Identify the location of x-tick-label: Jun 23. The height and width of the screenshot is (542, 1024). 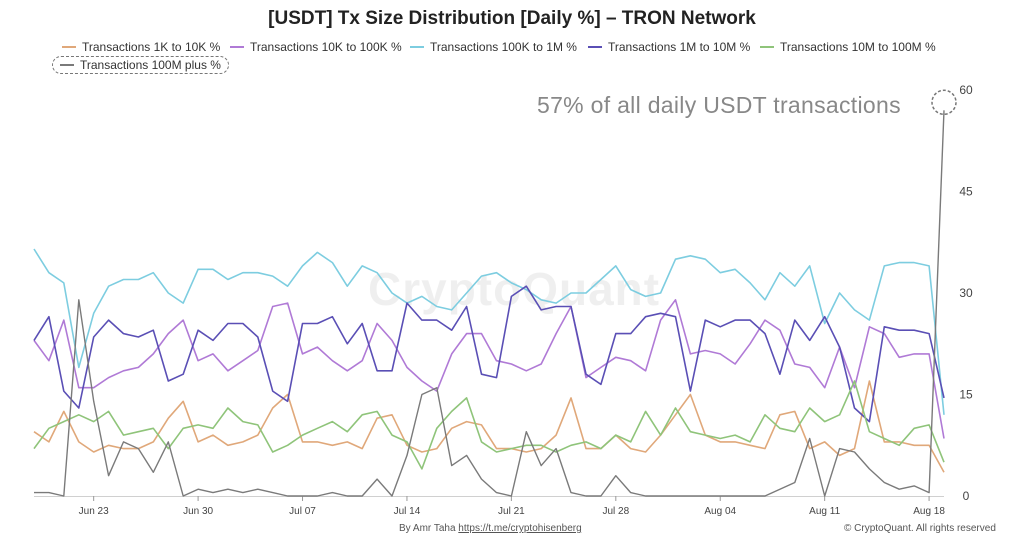
(94, 511).